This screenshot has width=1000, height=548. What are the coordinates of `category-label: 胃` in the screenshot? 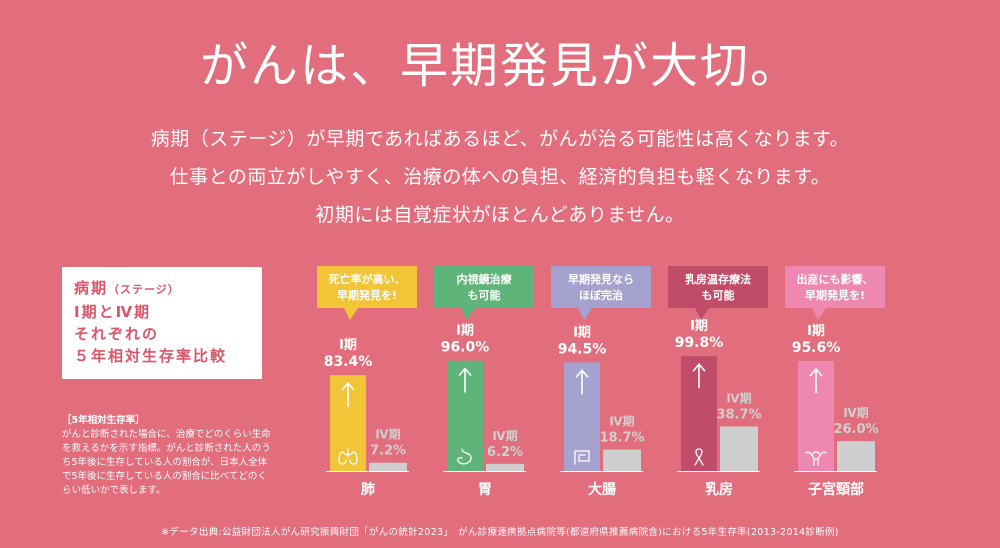 It's located at (485, 490).